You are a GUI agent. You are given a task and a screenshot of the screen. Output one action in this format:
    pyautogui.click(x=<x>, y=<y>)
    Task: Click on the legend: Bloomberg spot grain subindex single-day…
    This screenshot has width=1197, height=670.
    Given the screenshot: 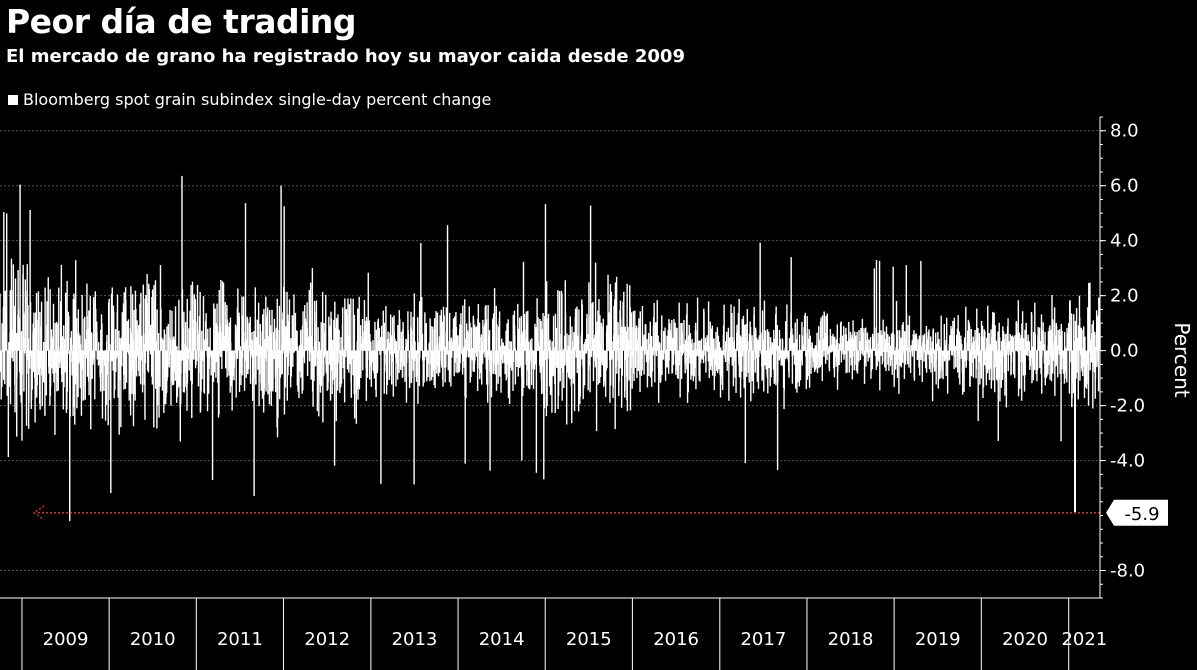 What is the action you would take?
    pyautogui.click(x=249, y=99)
    